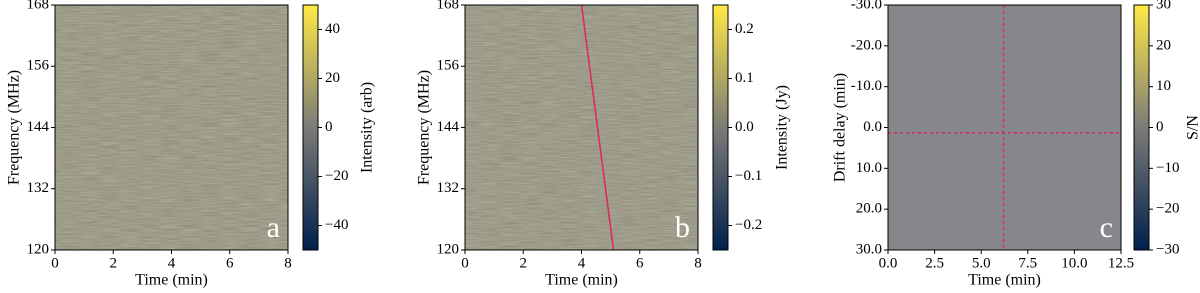  What do you see at coordinates (1027, 263) in the screenshot?
I see `x-tick-label: 7.5` at bounding box center [1027, 263].